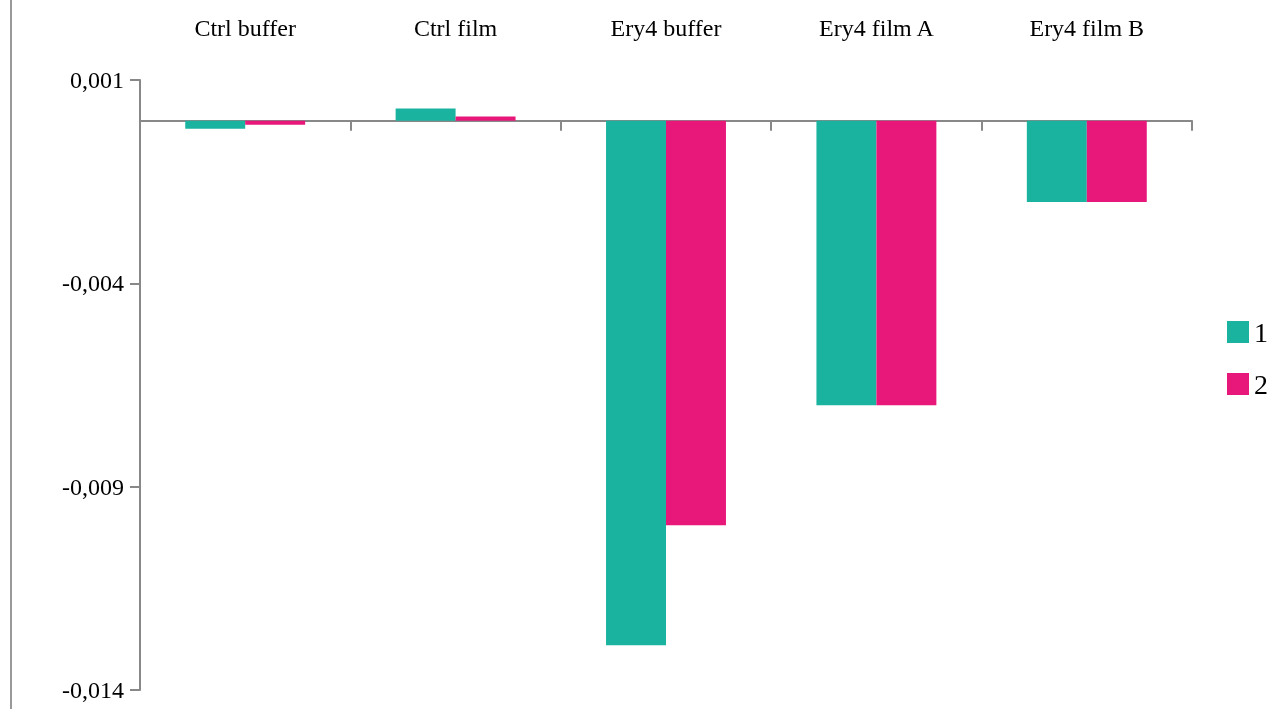  I want to click on x-tick-label: Ctrl buffer, so click(245, 28).